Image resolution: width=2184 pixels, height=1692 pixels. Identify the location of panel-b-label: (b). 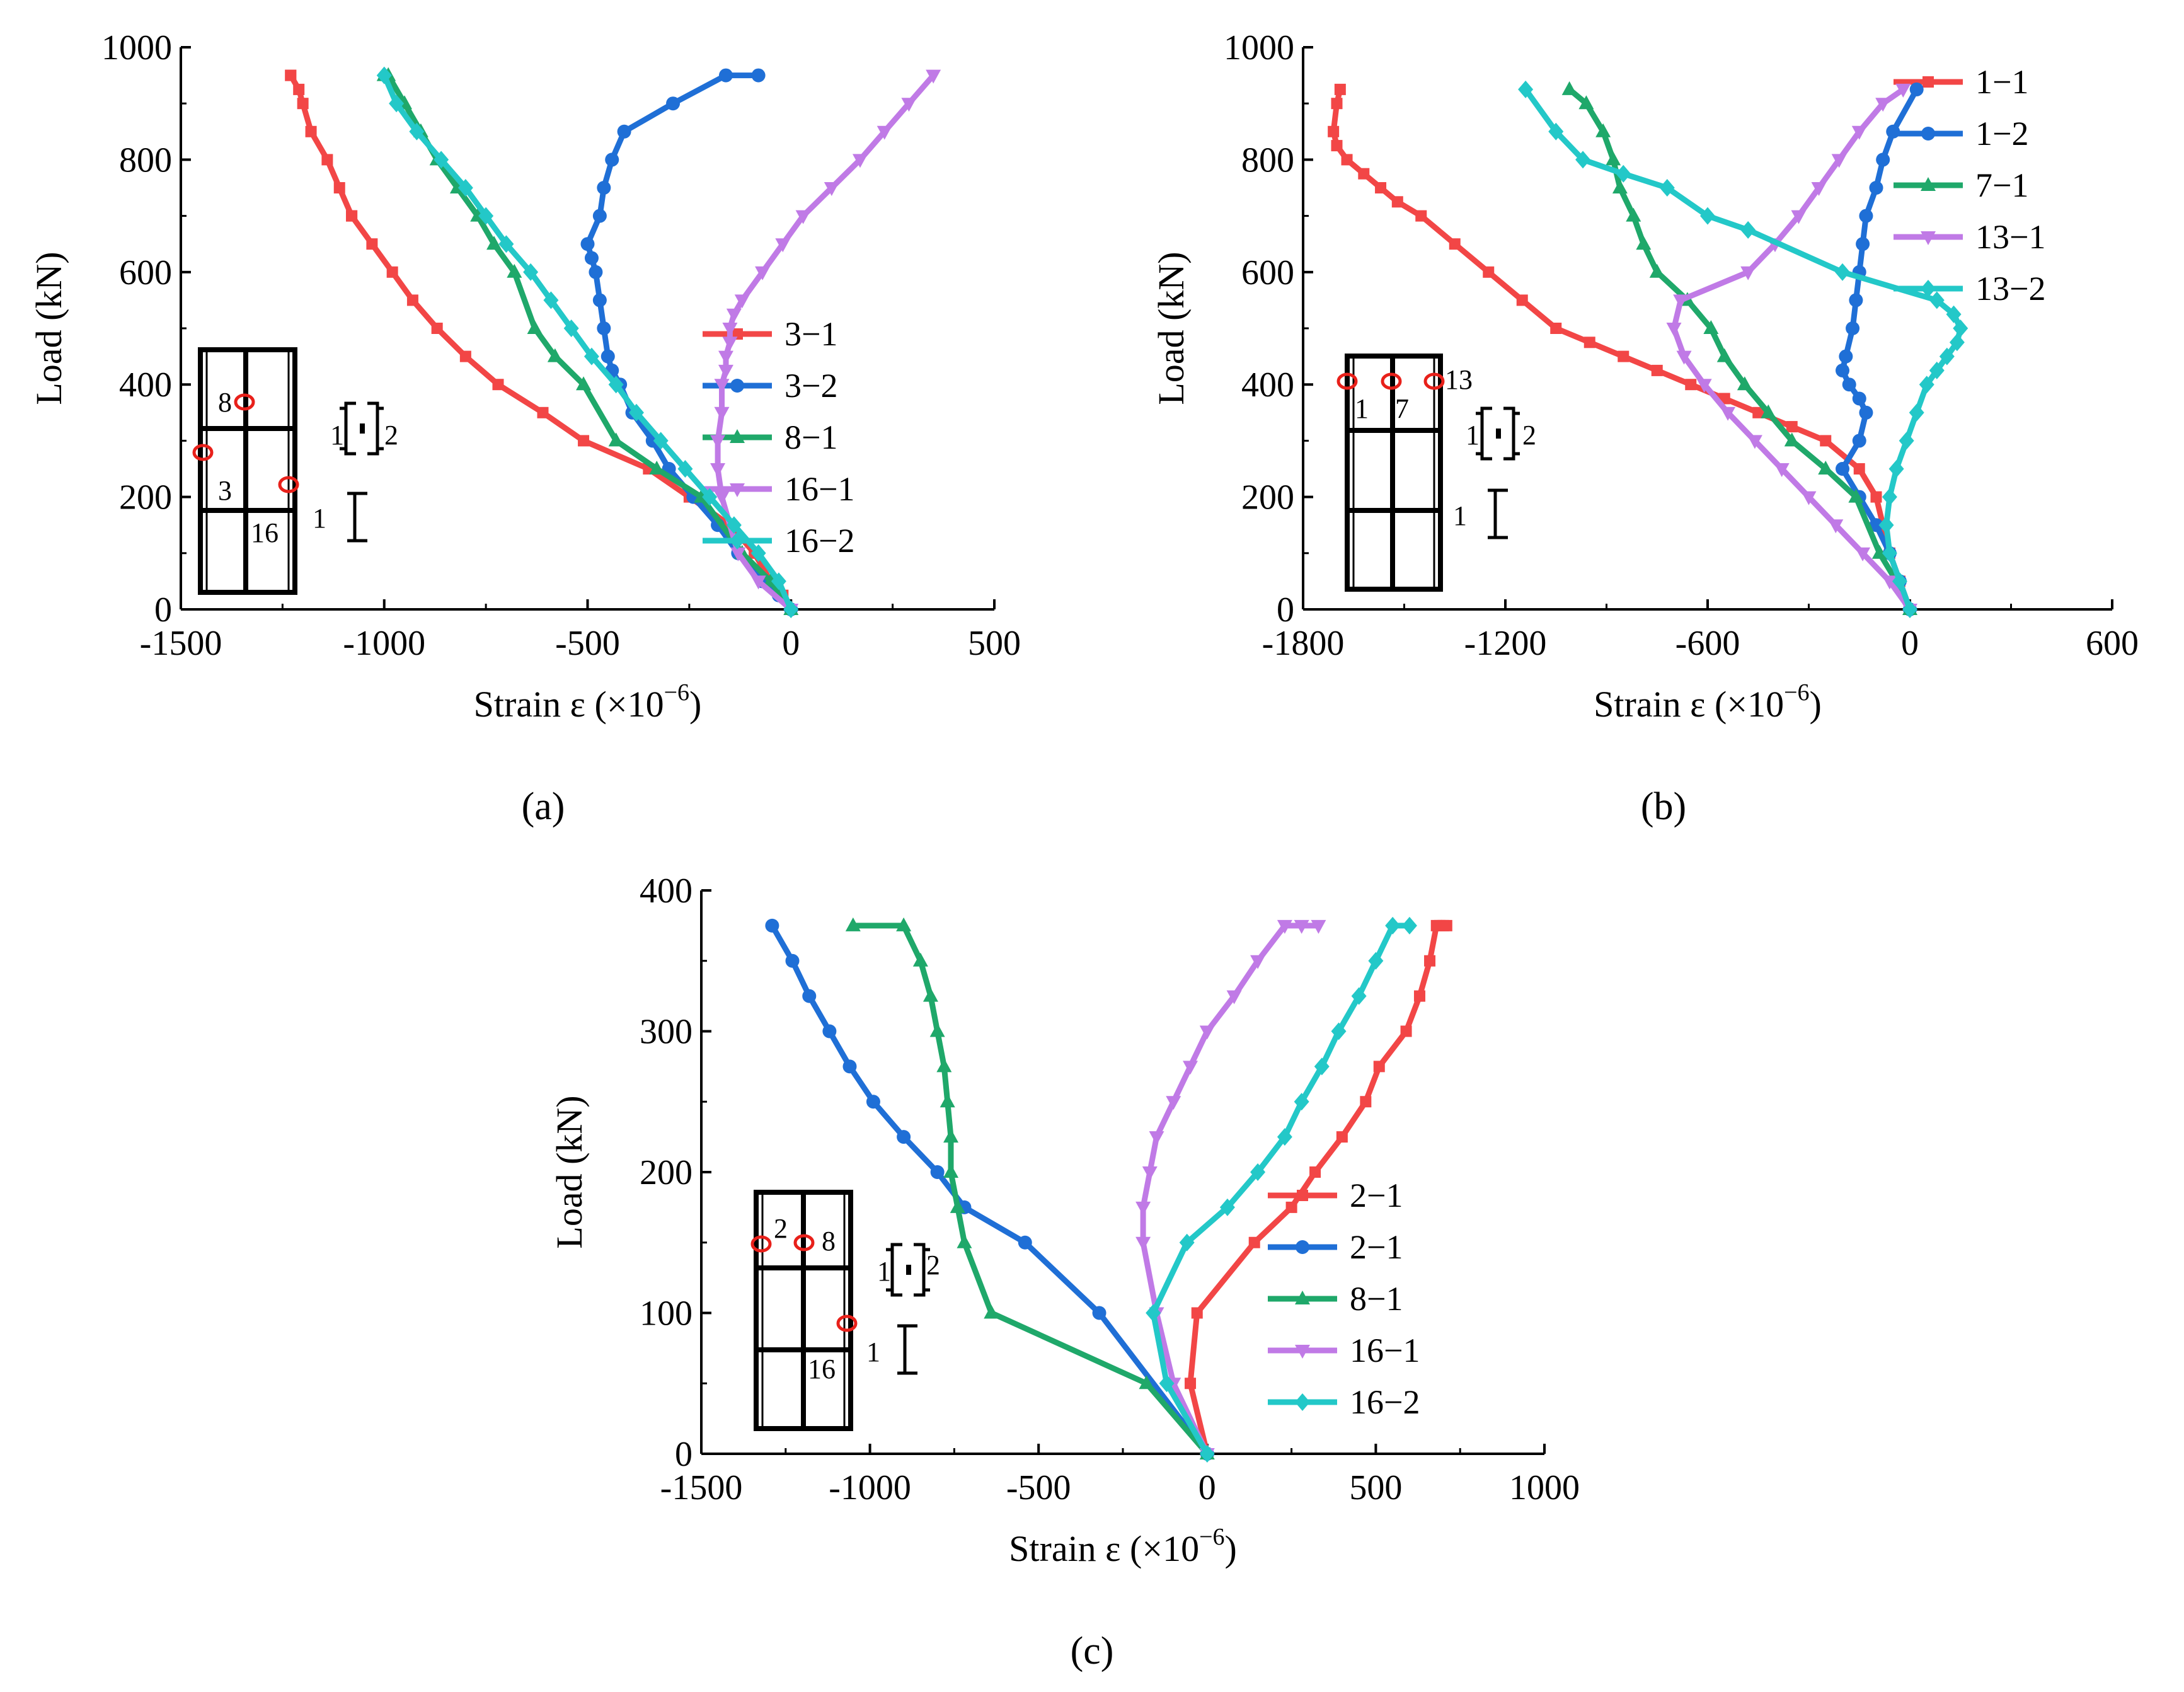
(1663, 807).